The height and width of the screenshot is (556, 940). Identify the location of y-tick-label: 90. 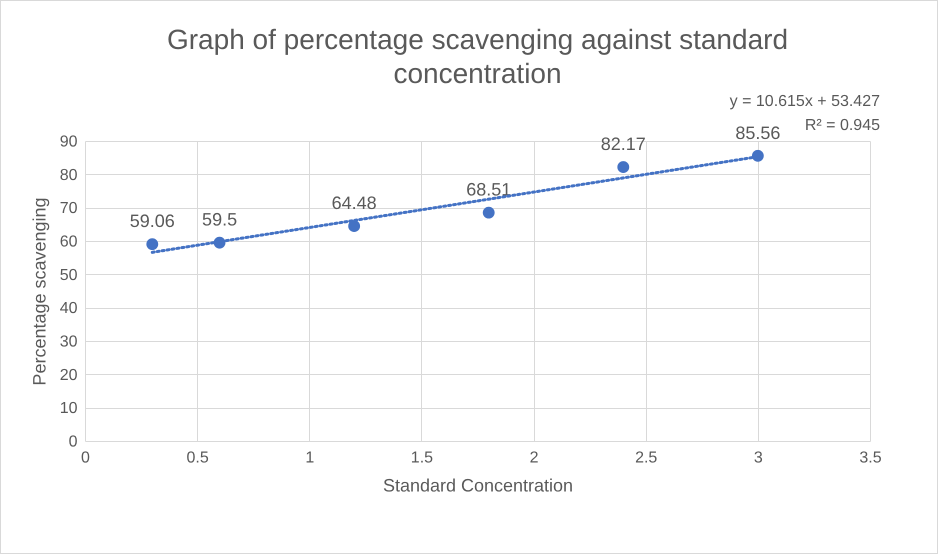
(69, 142).